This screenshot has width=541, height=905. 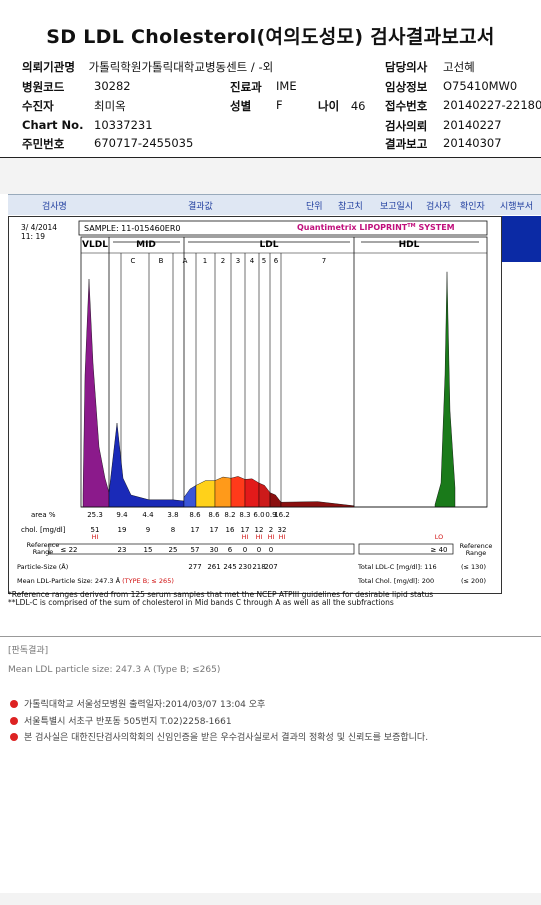 What do you see at coordinates (472, 143) in the screenshot?
I see `report-date-value: 20140307` at bounding box center [472, 143].